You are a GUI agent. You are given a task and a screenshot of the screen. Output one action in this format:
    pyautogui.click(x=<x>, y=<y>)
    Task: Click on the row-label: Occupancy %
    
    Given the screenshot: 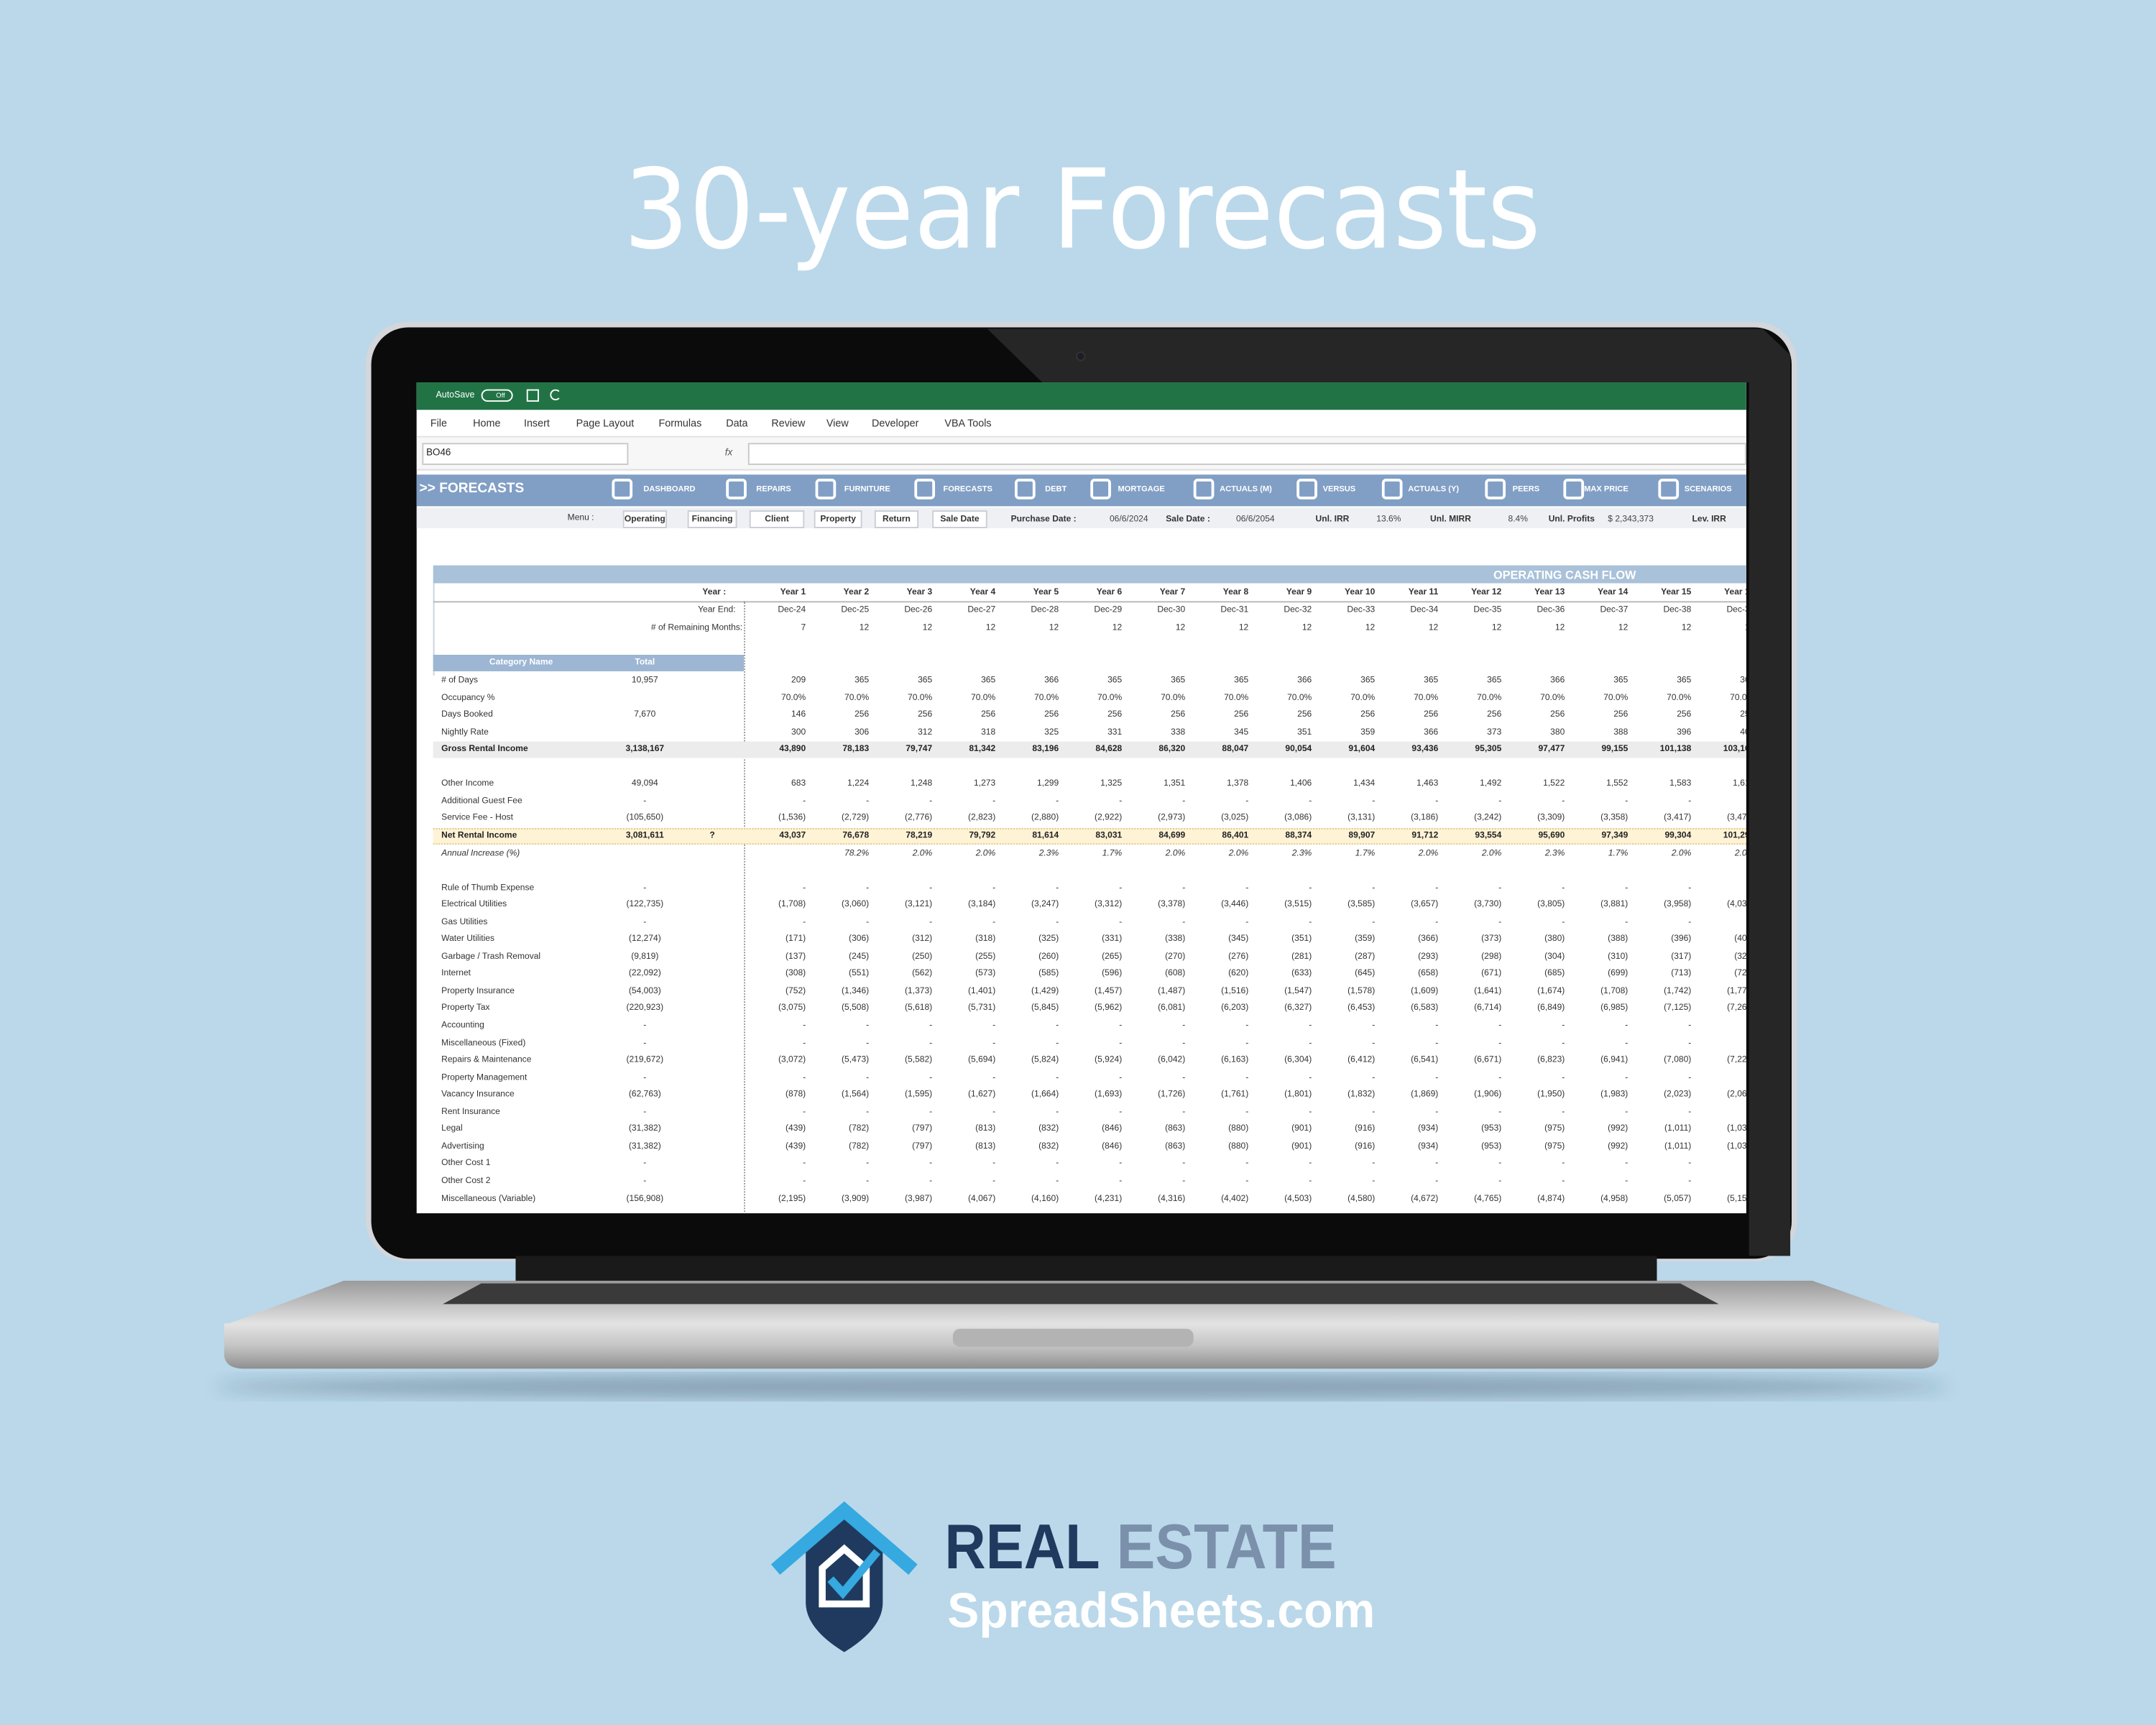 What is the action you would take?
    pyautogui.click(x=468, y=697)
    